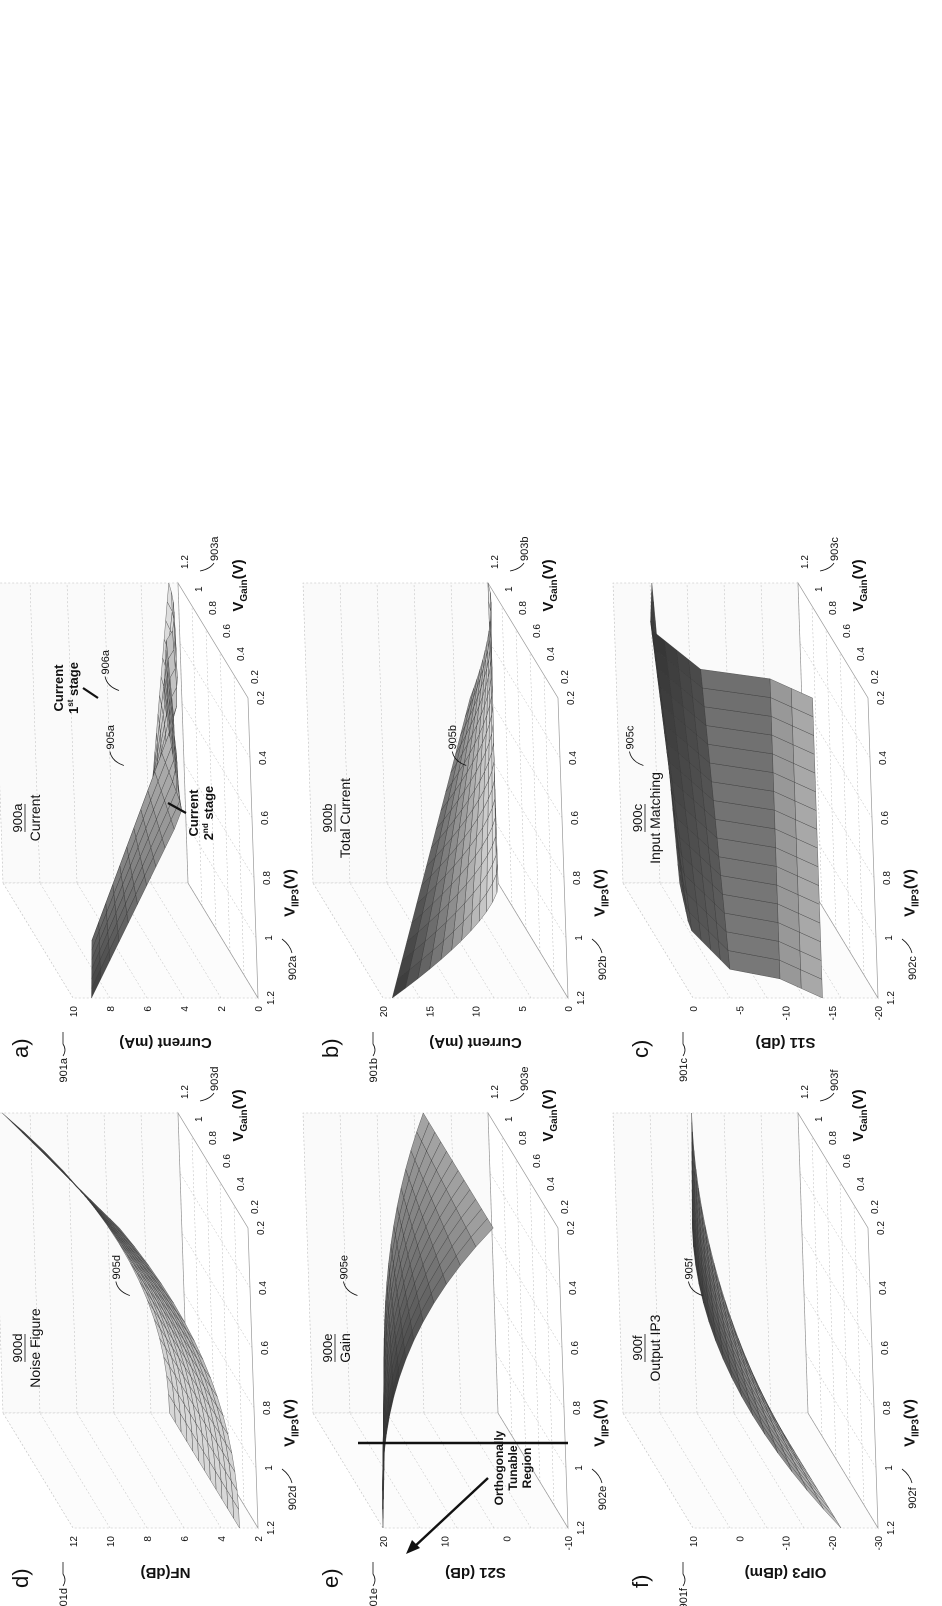 Image resolution: width=942 pixels, height=1606 pixels. Describe the element at coordinates (523, 1009) in the screenshot. I see `z-tick: 5` at that location.